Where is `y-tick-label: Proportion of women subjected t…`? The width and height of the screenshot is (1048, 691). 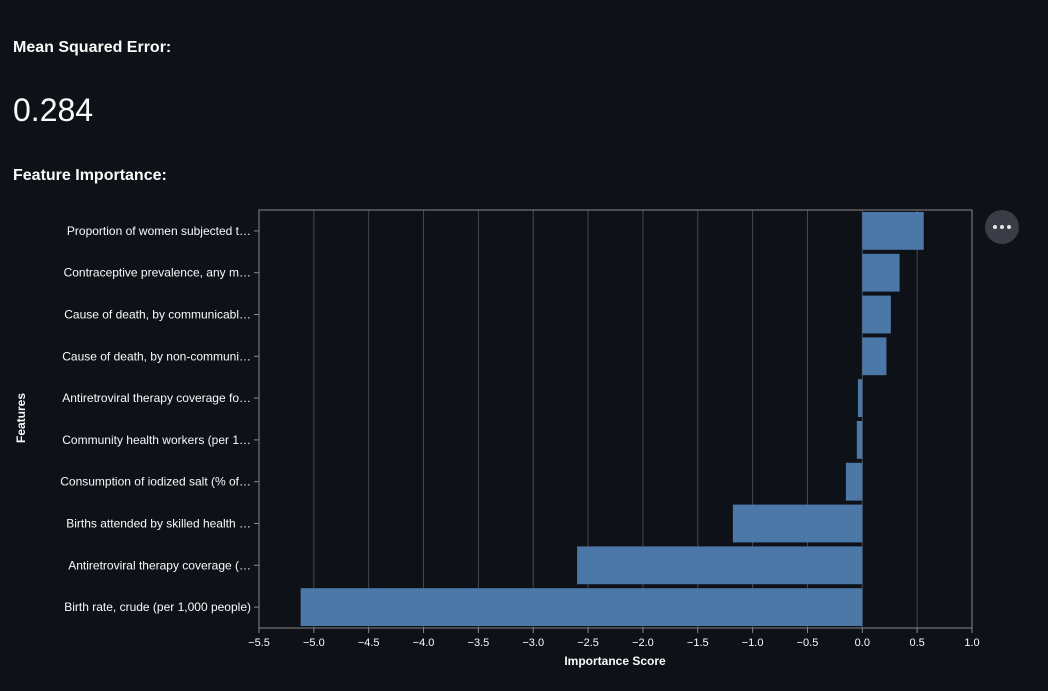 y-tick-label: Proportion of women subjected t… is located at coordinates (159, 231).